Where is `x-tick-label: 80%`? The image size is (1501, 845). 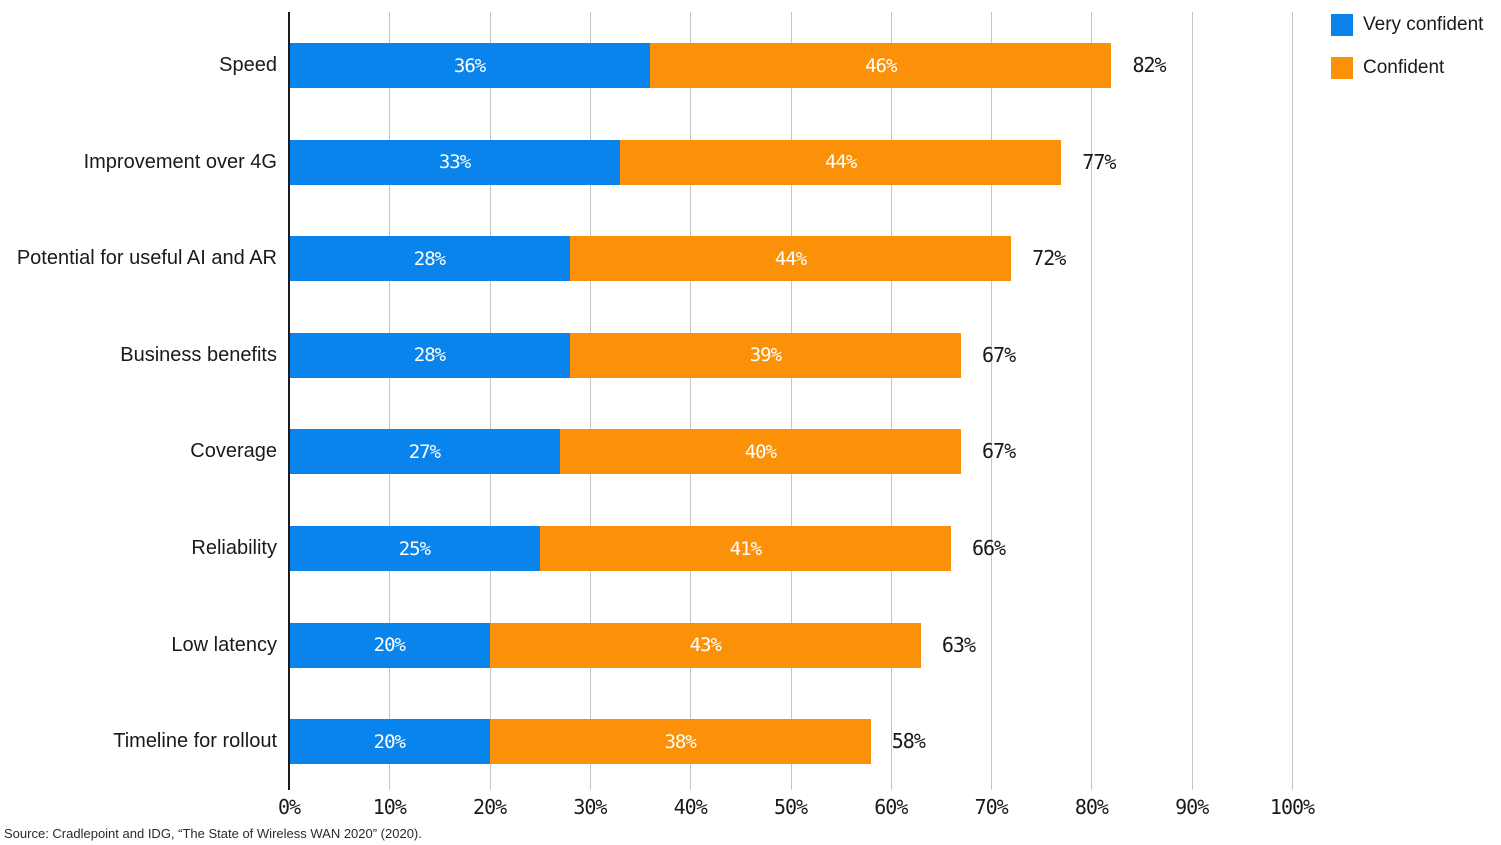
x-tick-label: 80% is located at coordinates (1091, 807).